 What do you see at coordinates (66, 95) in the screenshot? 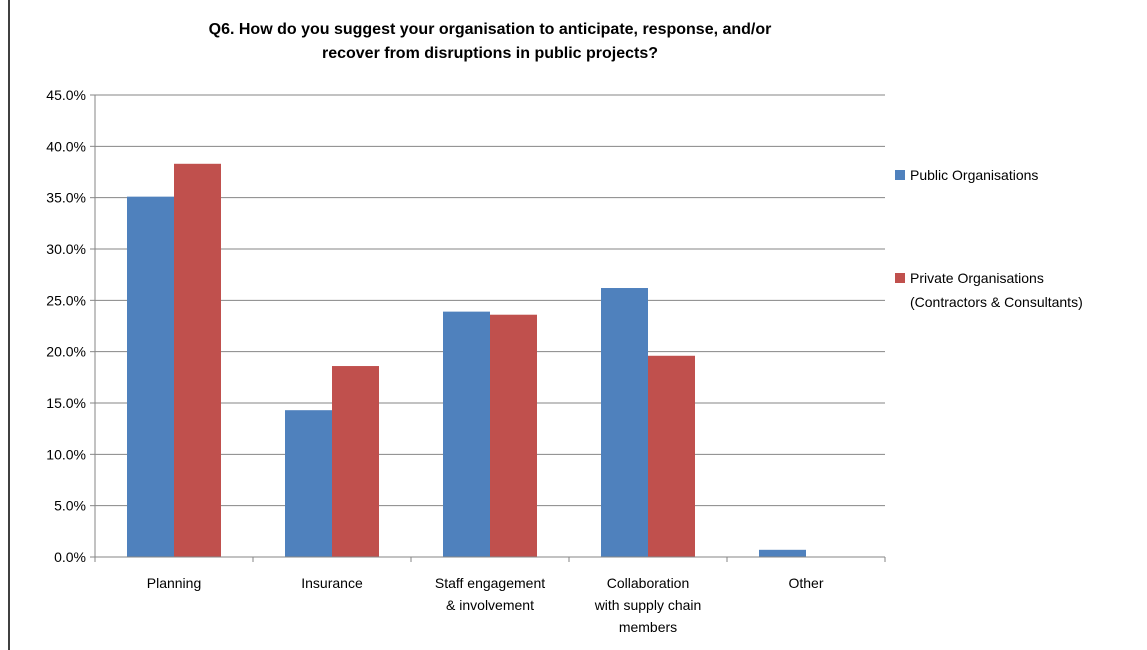
I see `y-tick-label: 45.0%` at bounding box center [66, 95].